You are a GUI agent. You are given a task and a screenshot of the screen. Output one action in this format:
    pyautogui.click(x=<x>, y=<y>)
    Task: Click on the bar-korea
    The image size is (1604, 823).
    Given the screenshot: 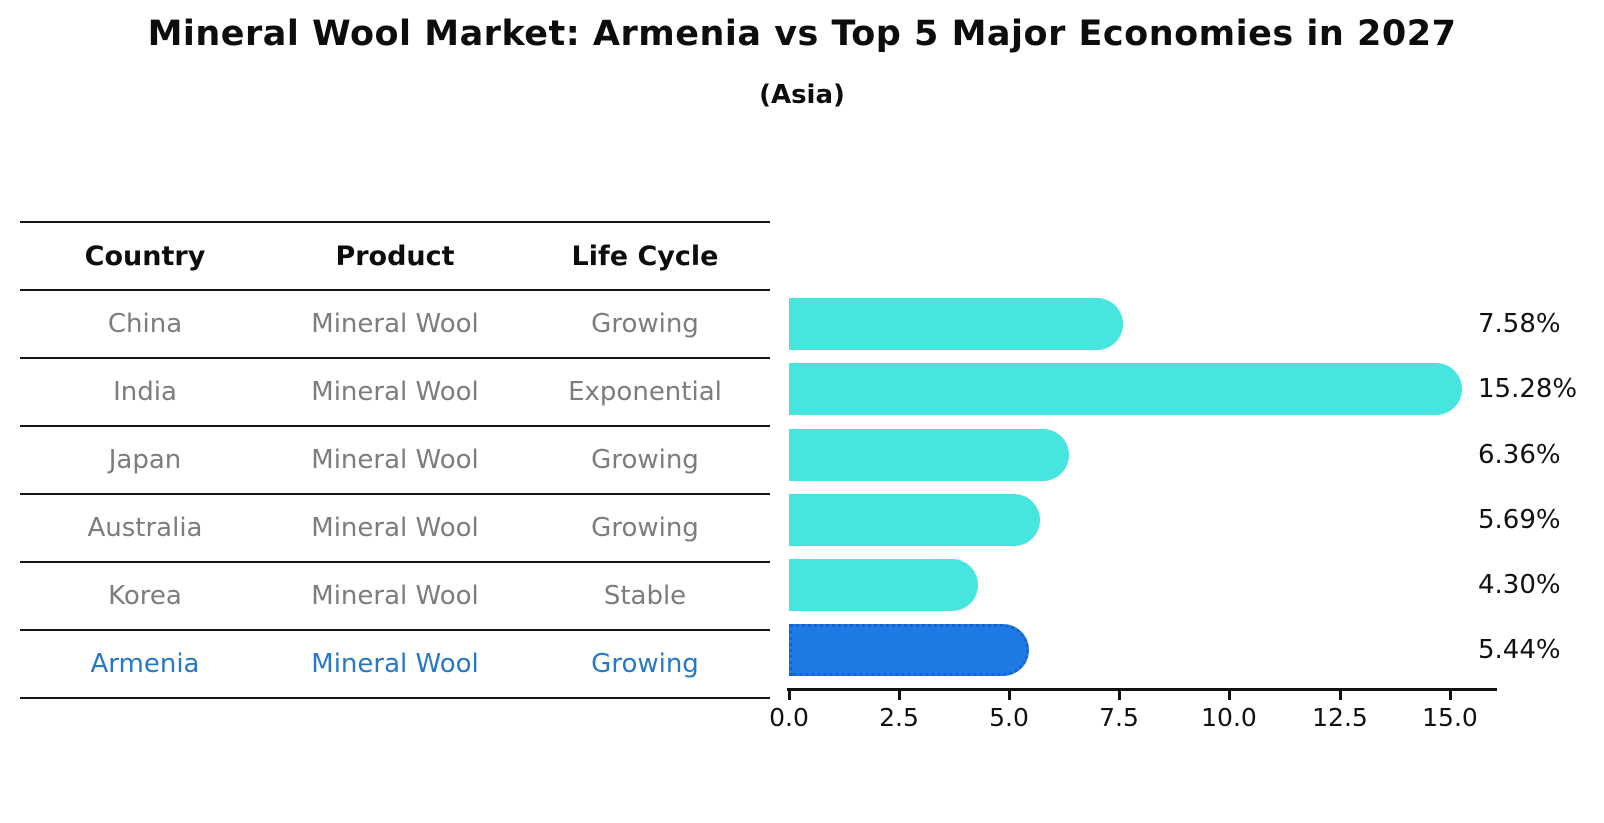 What is the action you would take?
    pyautogui.click(x=884, y=585)
    